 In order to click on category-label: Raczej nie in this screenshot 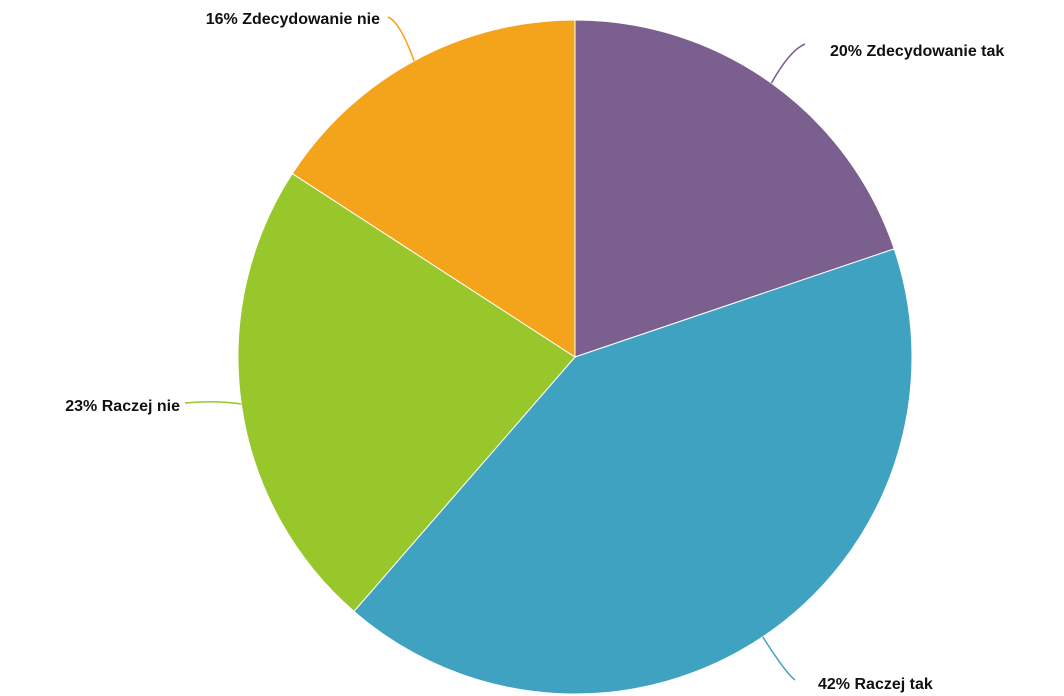, I will do `click(141, 406)`.